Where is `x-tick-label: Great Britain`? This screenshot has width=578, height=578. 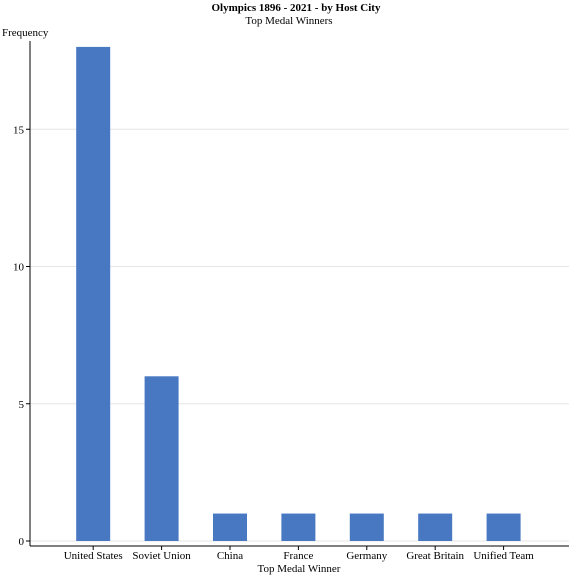 x-tick-label: Great Britain is located at coordinates (435, 556).